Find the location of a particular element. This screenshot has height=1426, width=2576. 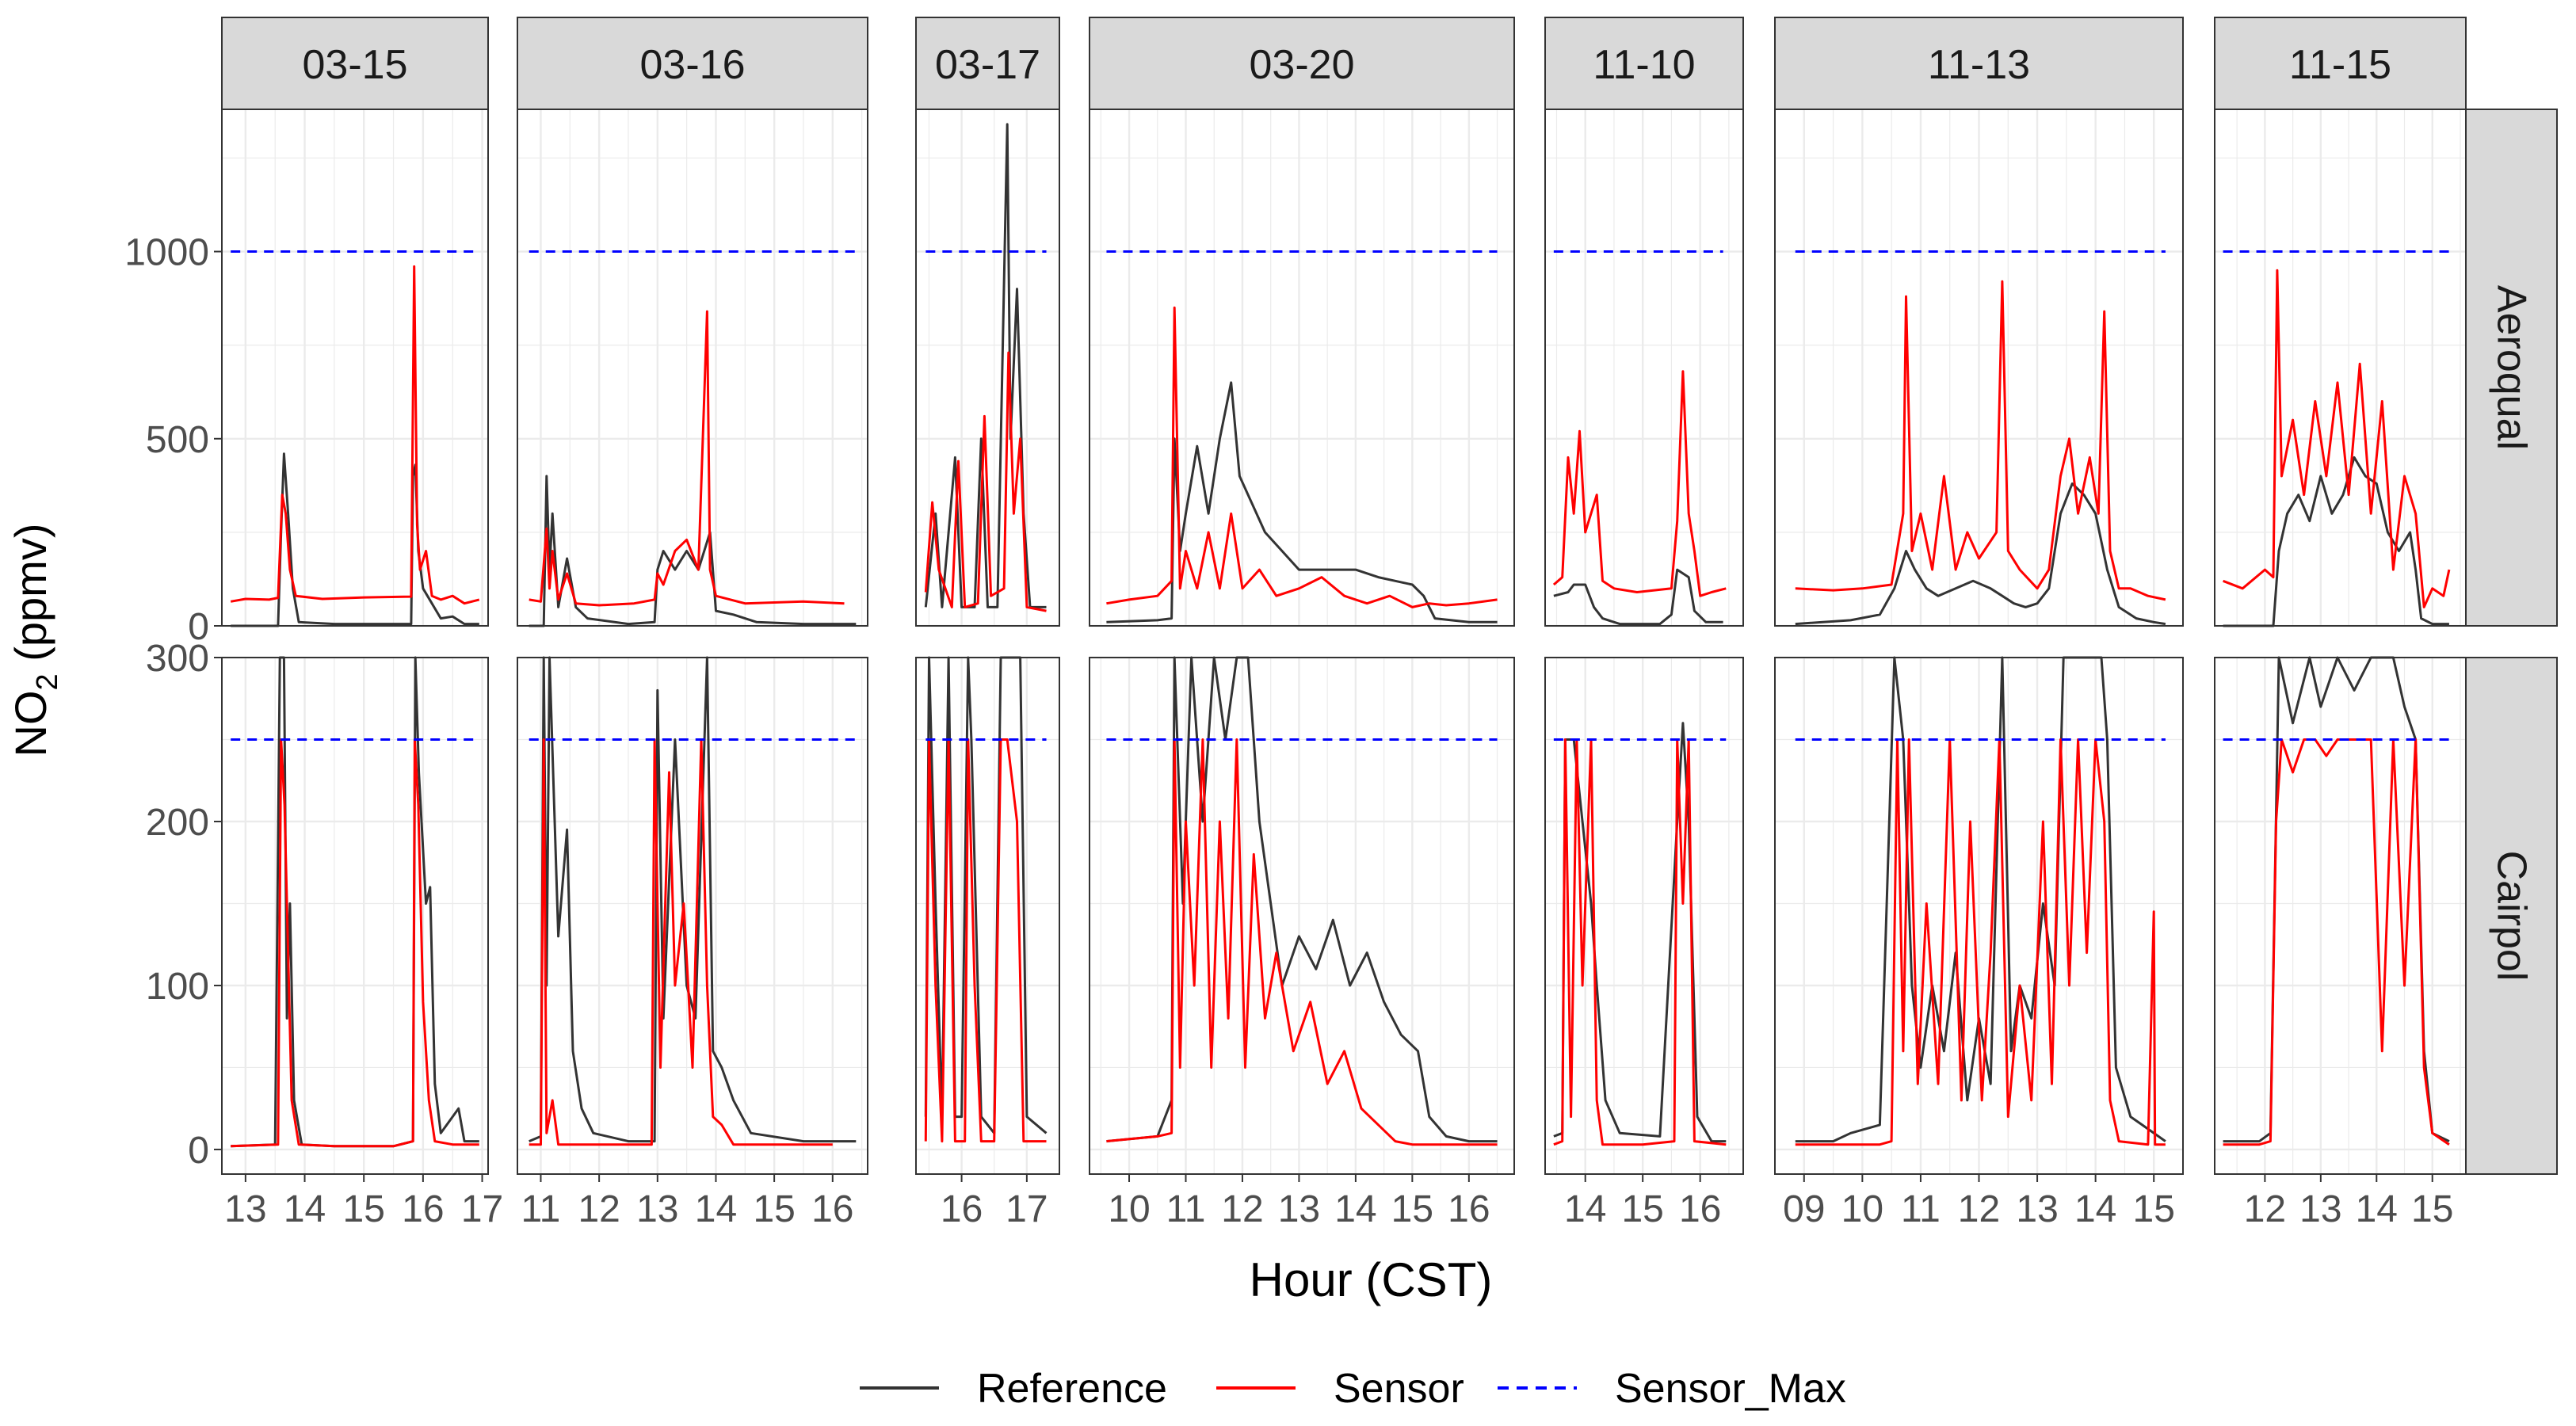

panel-11-15-Cairpol is located at coordinates (2340, 916).